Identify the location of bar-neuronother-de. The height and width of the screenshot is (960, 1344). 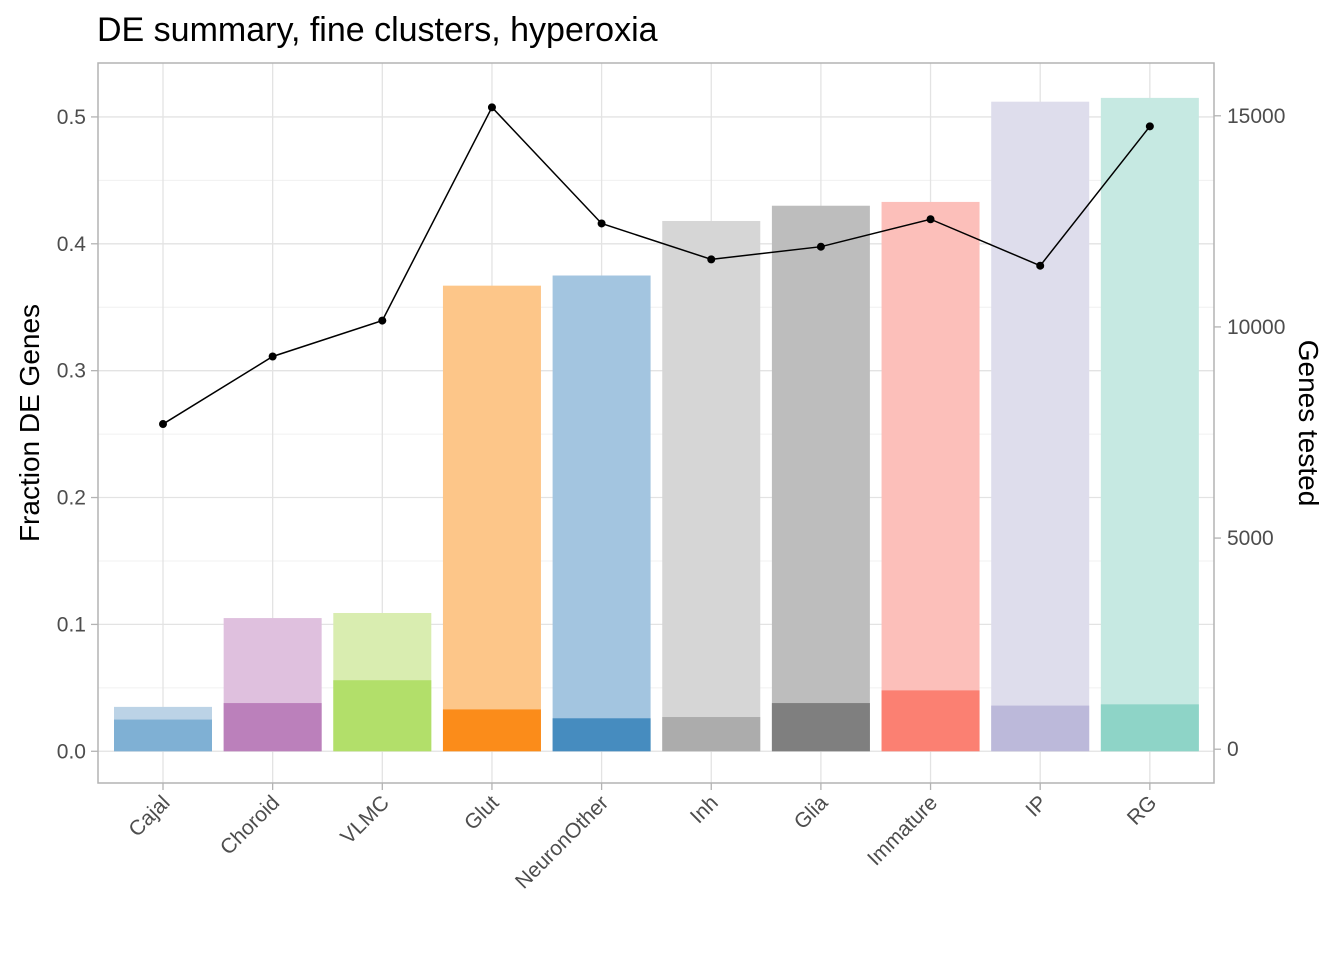
(601, 735).